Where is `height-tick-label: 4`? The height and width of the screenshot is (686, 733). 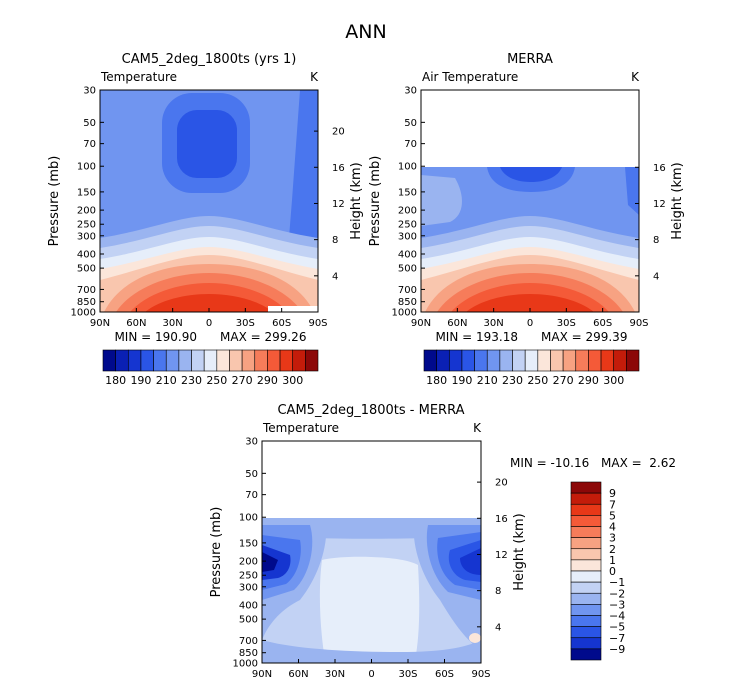 height-tick-label: 4 is located at coordinates (656, 276).